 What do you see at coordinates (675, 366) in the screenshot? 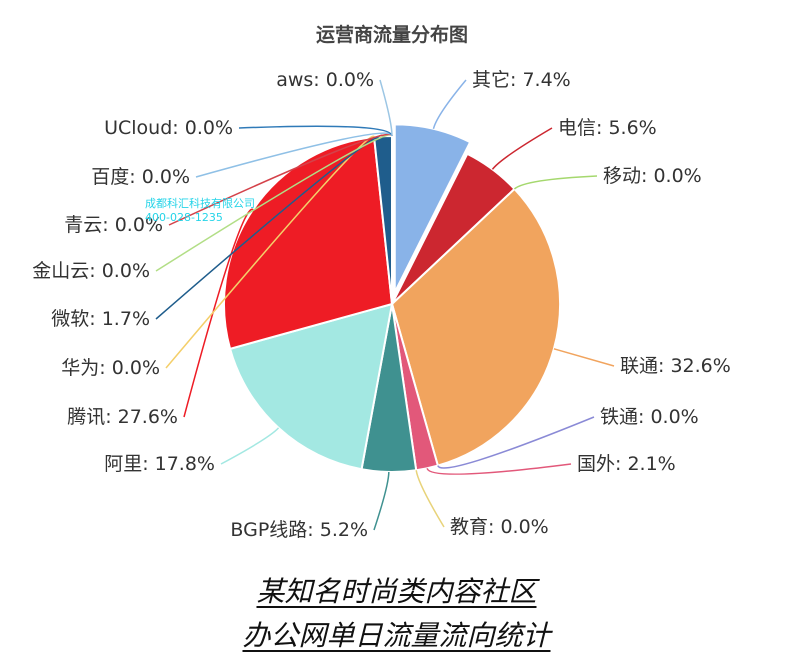
I see `label-联通: 联通: 32.6%` at bounding box center [675, 366].